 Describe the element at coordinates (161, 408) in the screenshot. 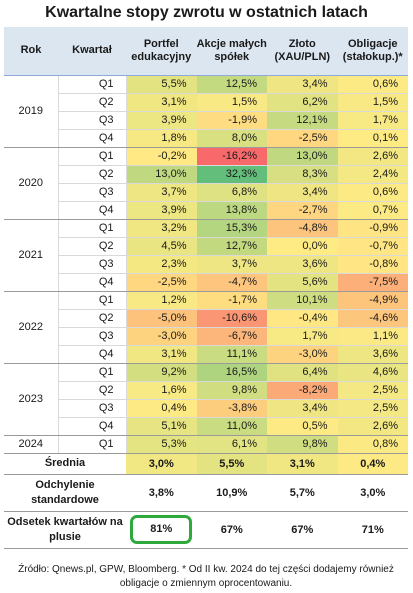

I see `value-cell: 0,4%` at that location.